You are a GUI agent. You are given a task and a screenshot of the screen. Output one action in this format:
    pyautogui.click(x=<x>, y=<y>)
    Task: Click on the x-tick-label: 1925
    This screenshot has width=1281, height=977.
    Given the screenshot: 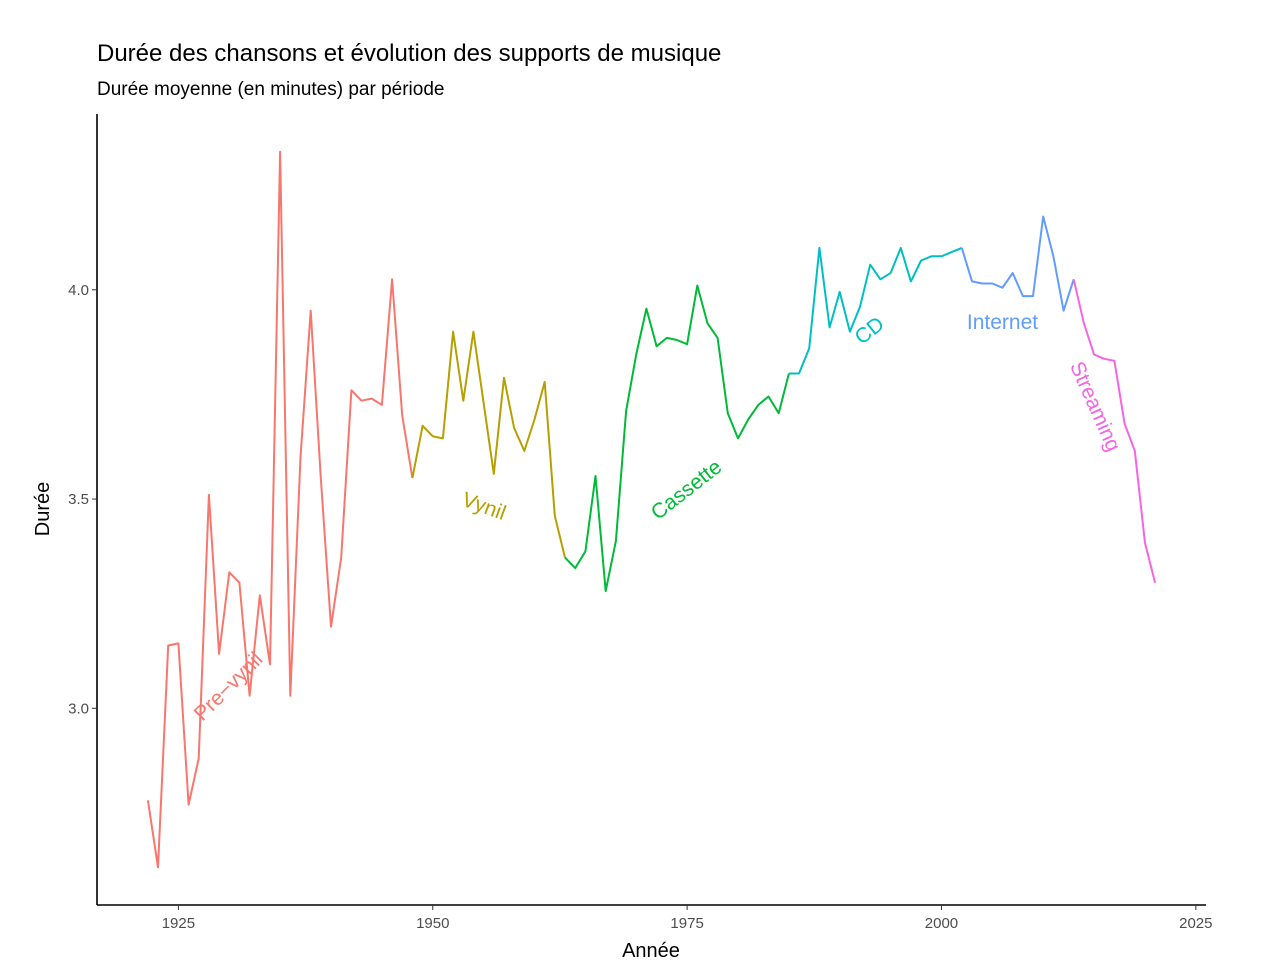 What is the action you would take?
    pyautogui.click(x=178, y=923)
    